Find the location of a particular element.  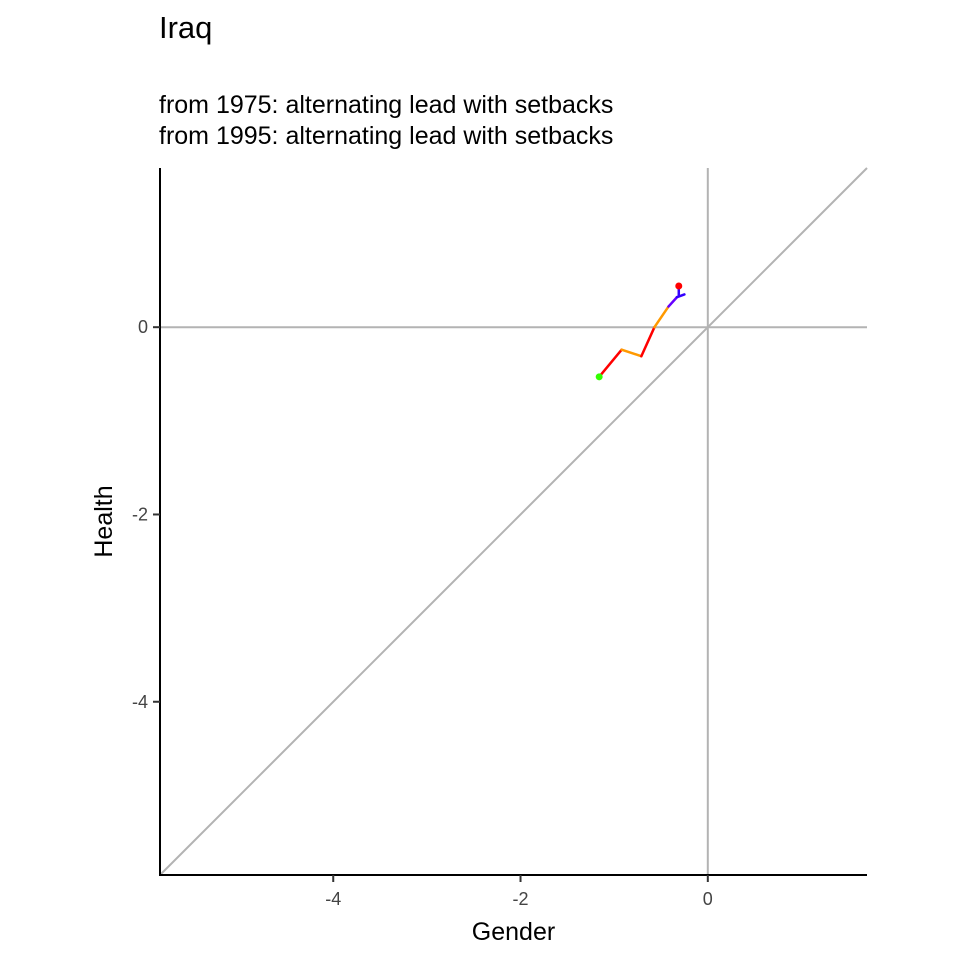

end-point is located at coordinates (679, 286).